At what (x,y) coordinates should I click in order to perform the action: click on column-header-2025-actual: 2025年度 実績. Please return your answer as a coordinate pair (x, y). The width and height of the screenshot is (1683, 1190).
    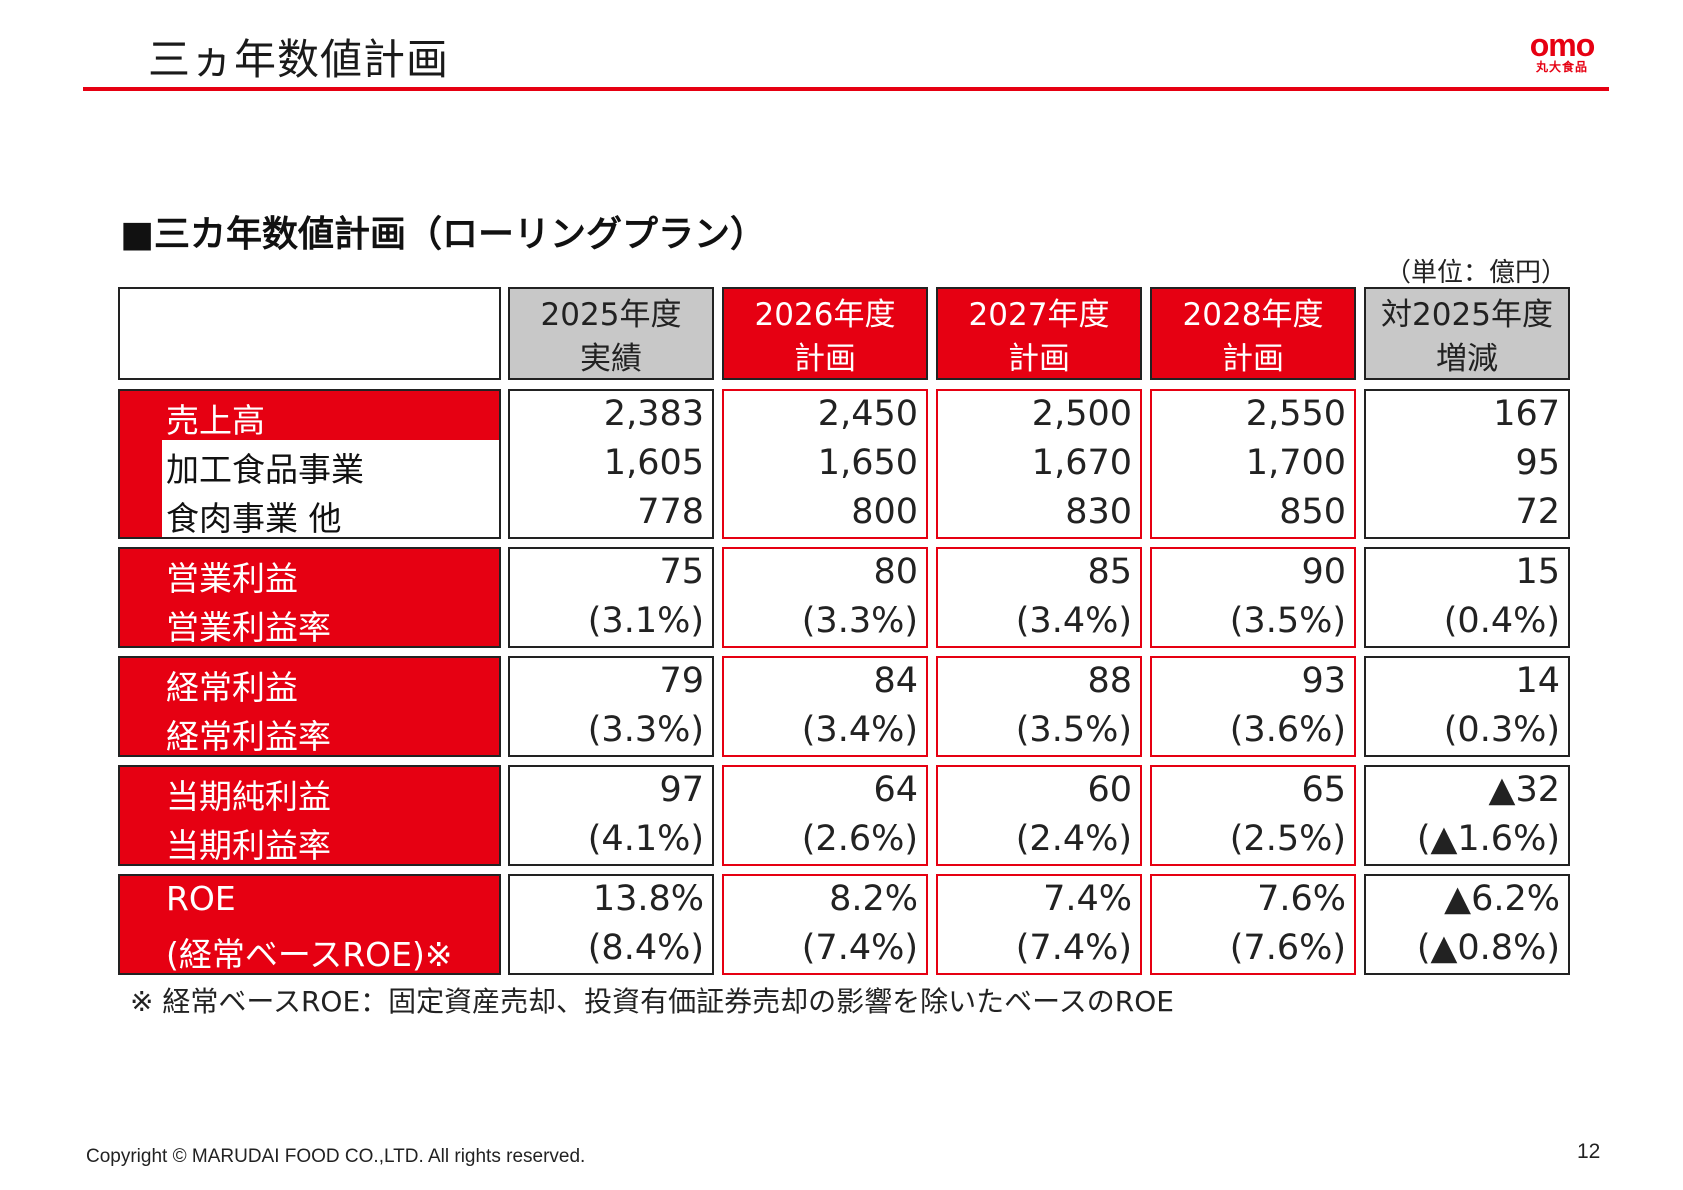
    Looking at the image, I should click on (611, 333).